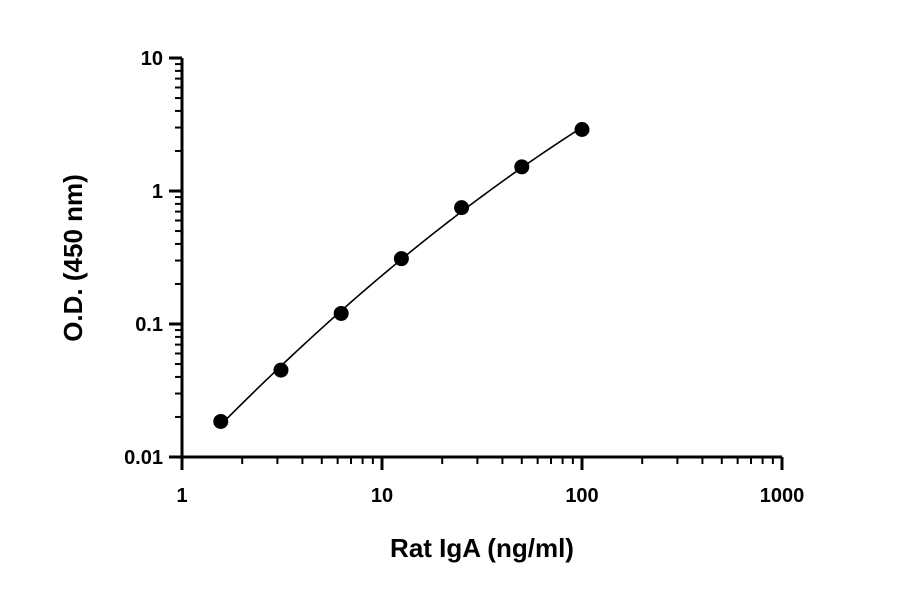  I want to click on x-axis-major-ticks, so click(482, 463).